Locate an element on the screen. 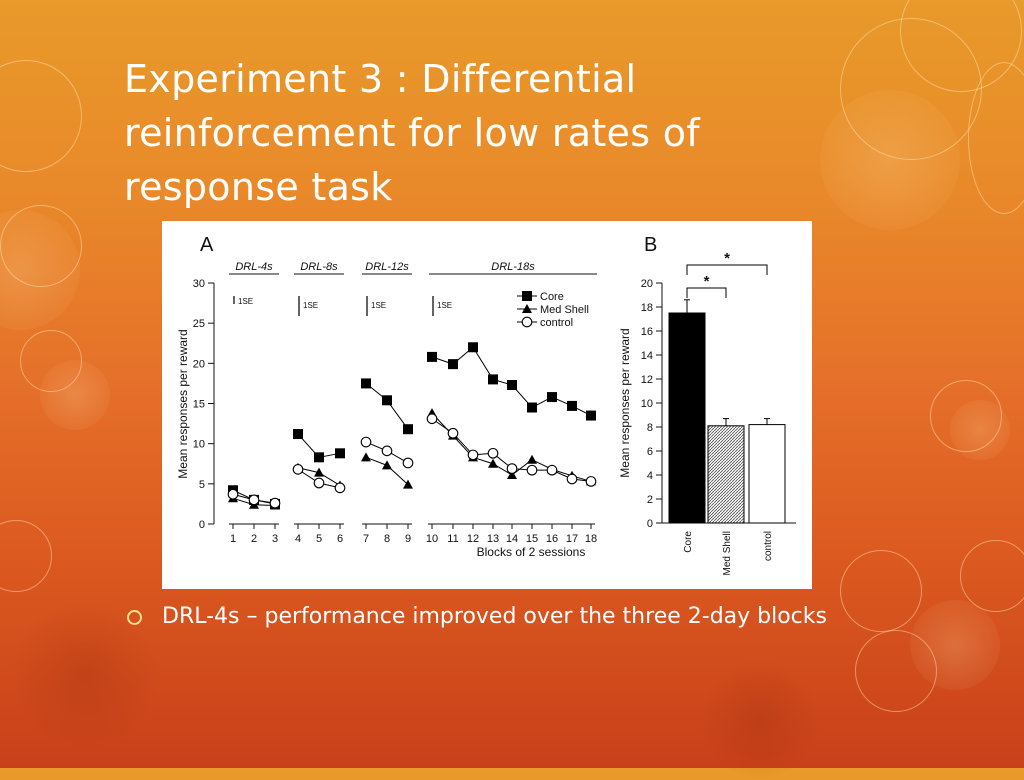 This screenshot has height=780, width=1024. panel-a-segment-labels: DRL-4s DRL-8s DRL-12s DRL-18s is located at coordinates (413, 268).